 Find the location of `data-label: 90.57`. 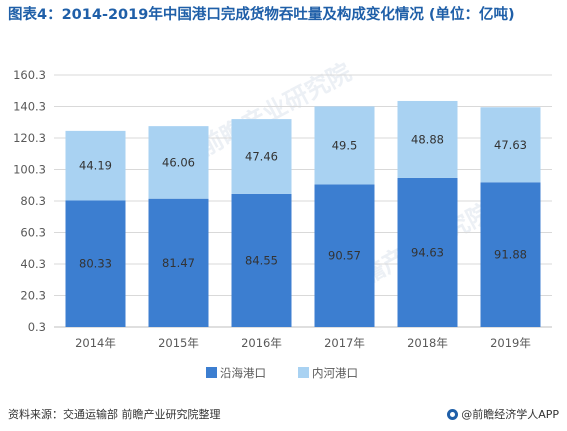

data-label: 90.57 is located at coordinates (344, 256).